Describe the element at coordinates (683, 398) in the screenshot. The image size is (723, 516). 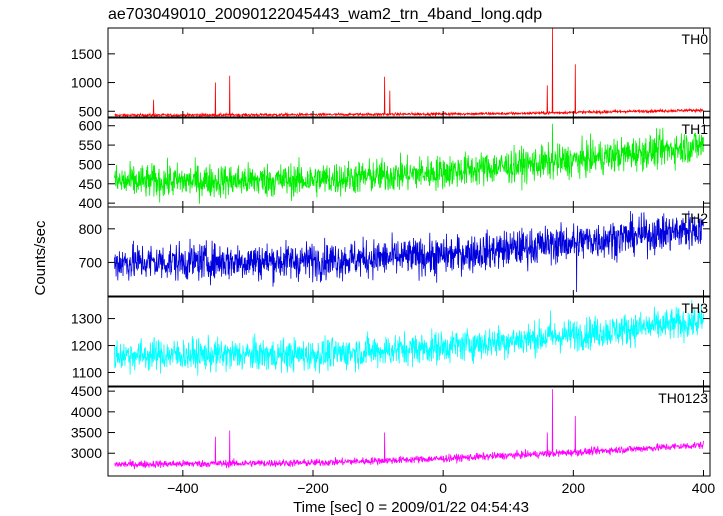
I see `panel-label: TH0123` at that location.